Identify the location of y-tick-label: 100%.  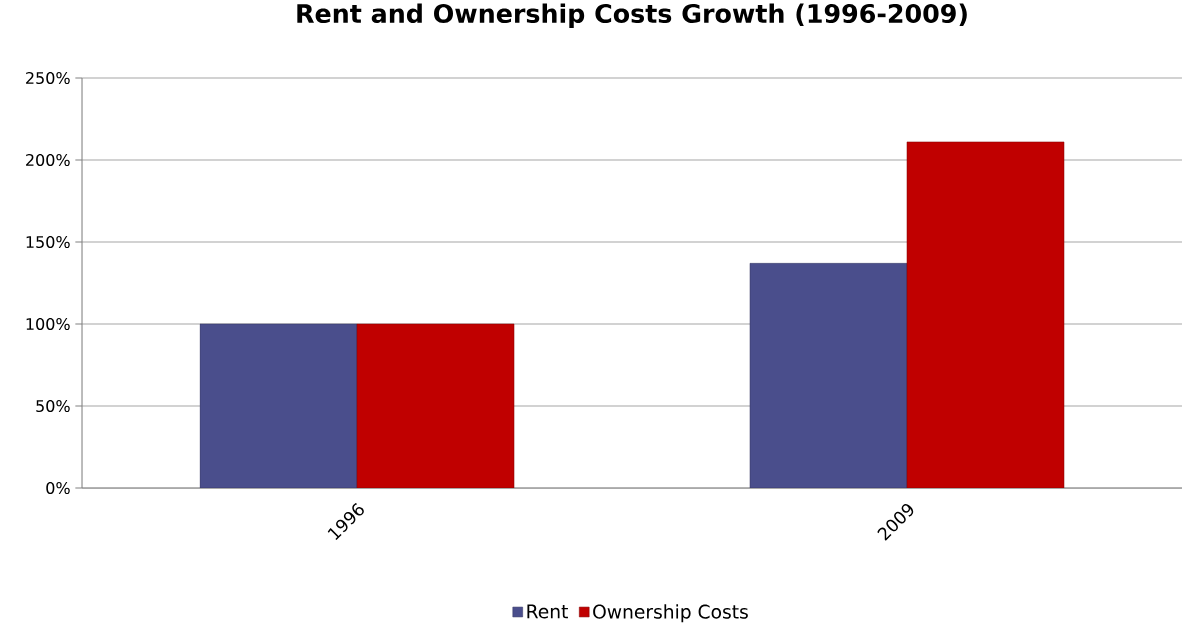
(48, 324).